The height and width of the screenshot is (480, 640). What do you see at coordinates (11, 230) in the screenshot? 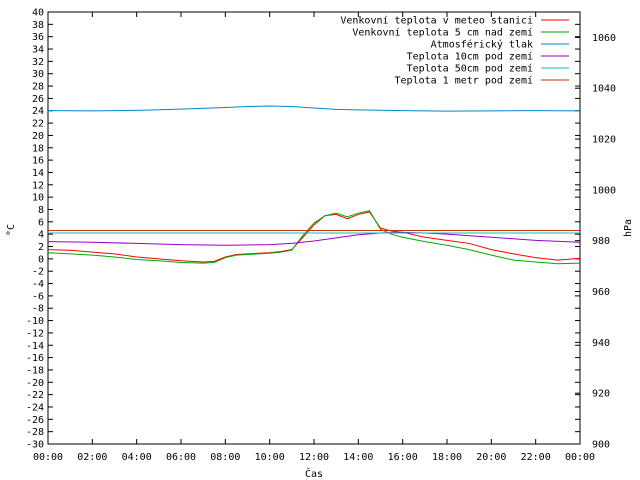
I see `y-axis-left-label: °C` at bounding box center [11, 230].